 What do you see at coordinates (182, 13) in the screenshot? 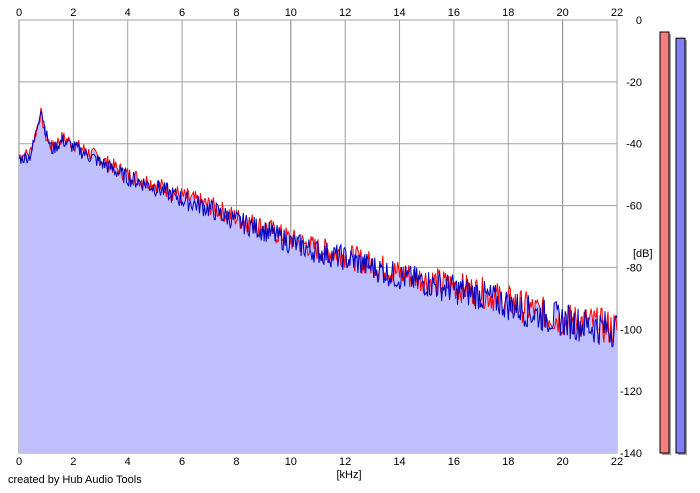
I see `x-tick-label-top: 6` at bounding box center [182, 13].